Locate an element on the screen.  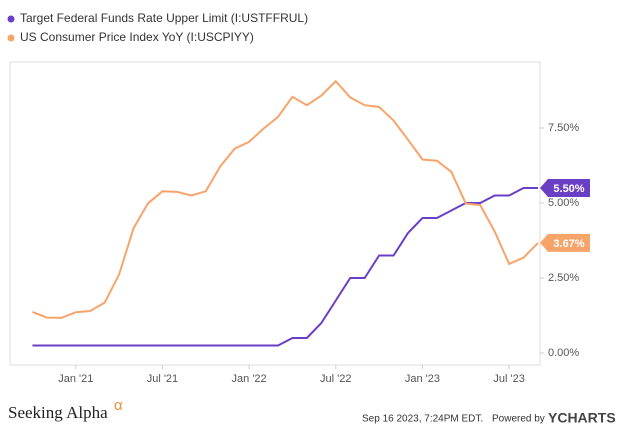
y-tick-label: 7.50% is located at coordinates (563, 128).